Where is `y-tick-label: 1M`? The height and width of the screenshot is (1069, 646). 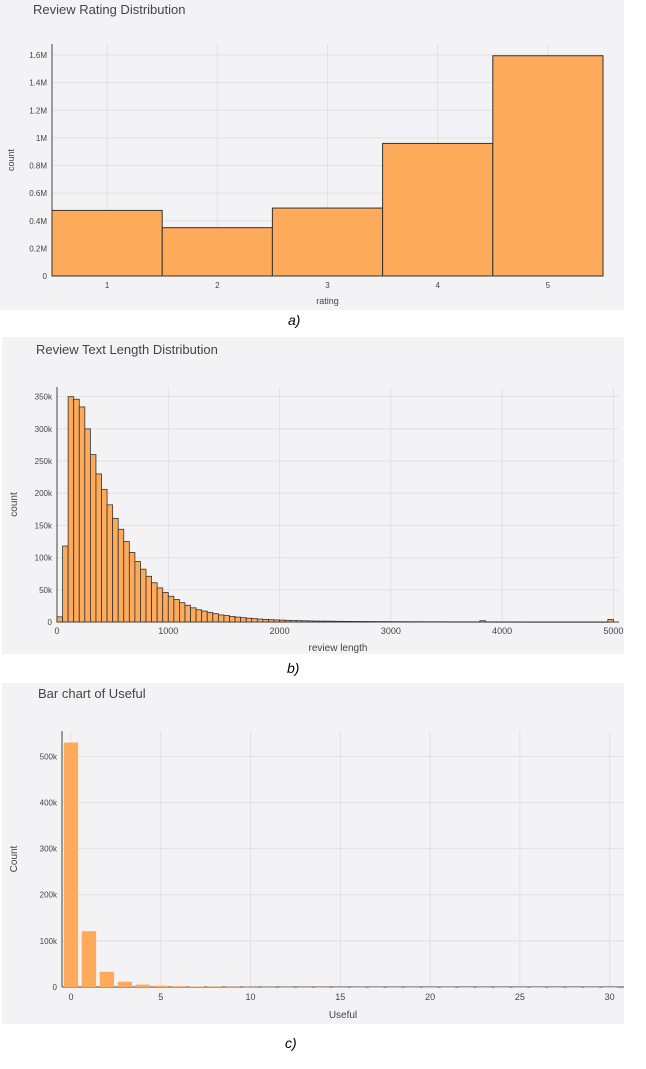
y-tick-label: 1M is located at coordinates (41, 138).